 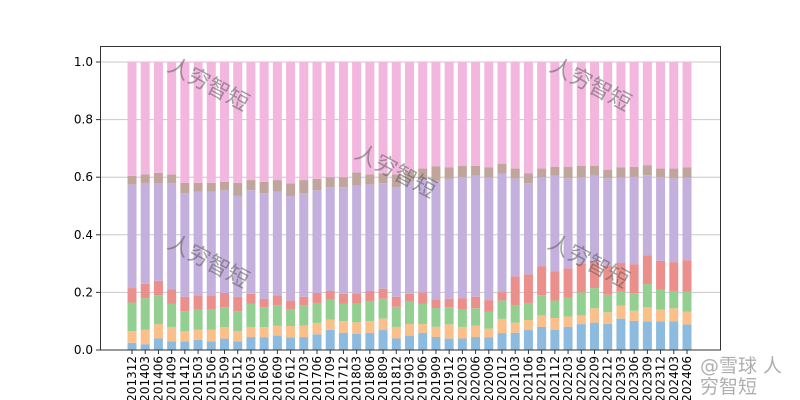 I want to click on x-tick-label: 201712, so click(x=343, y=378).